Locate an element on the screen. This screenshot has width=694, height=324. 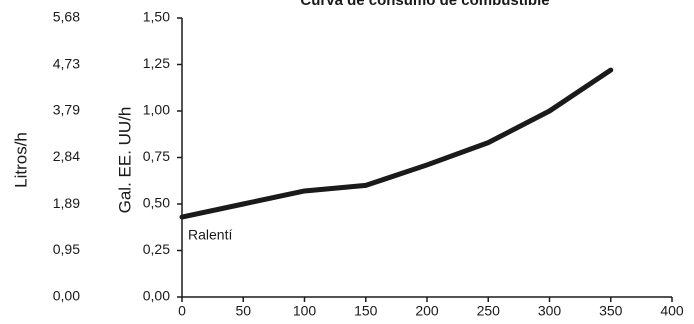
x-tick-label: 350 is located at coordinates (611, 311).